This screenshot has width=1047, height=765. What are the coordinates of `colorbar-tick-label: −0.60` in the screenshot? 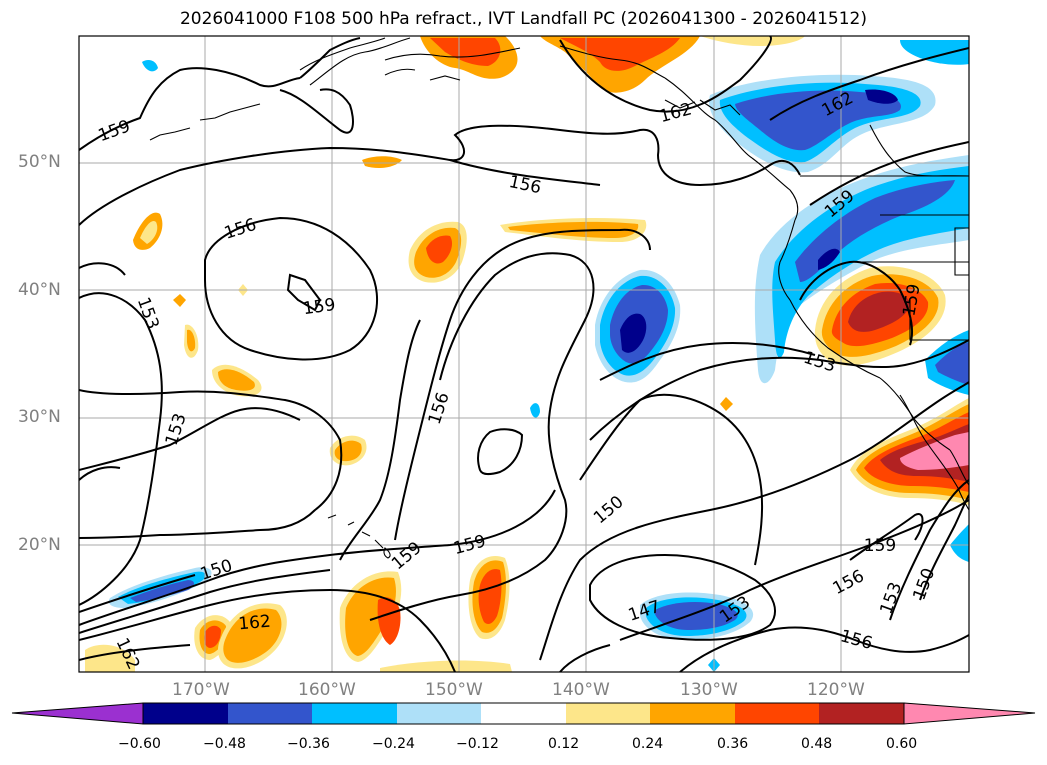 It's located at (139, 744).